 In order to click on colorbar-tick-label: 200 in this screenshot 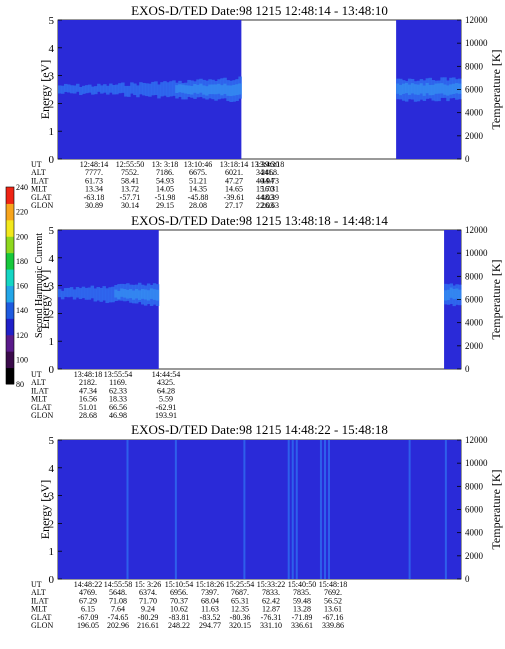, I will do `click(22, 236)`.